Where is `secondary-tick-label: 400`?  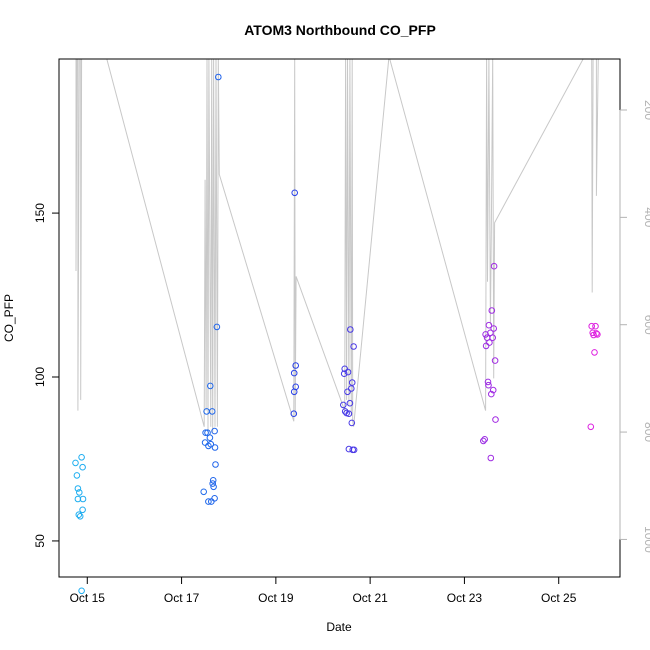 secondary-tick-label: 400 is located at coordinates (646, 217).